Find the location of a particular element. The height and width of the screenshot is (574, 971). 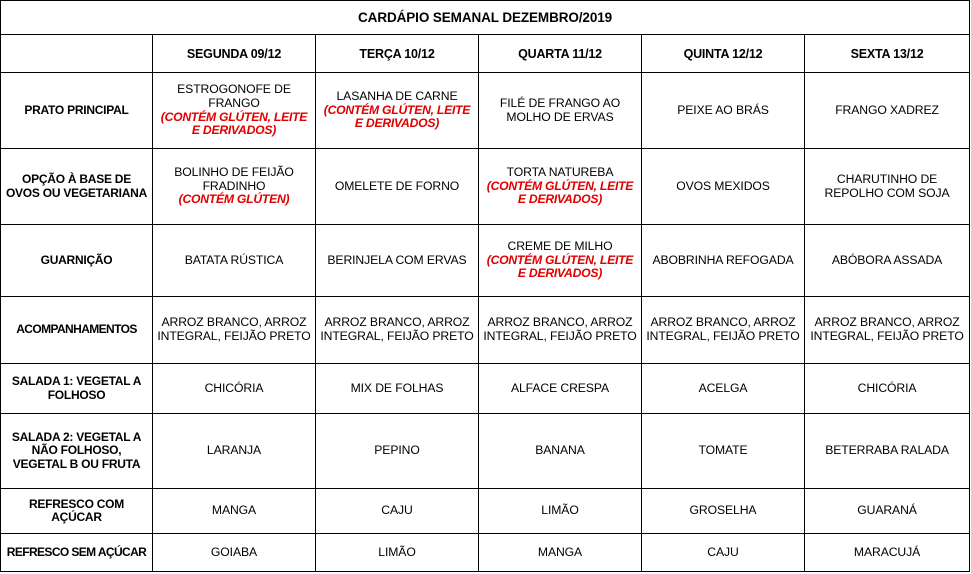

menu-cell: BATATA RÚSTICA is located at coordinates (234, 260).